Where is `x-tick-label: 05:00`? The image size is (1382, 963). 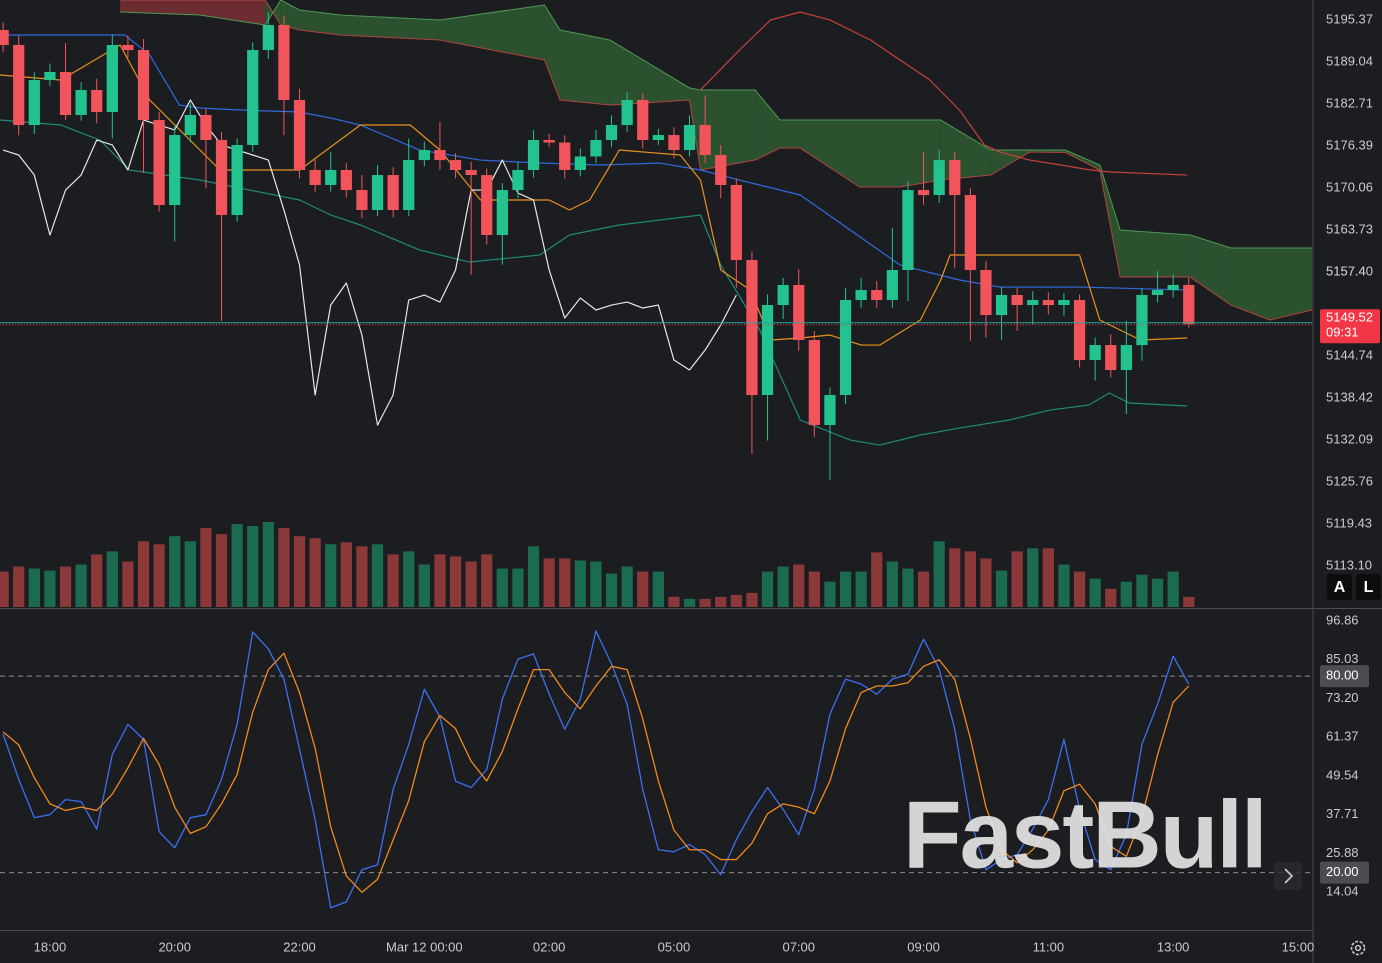 x-tick-label: 05:00 is located at coordinates (674, 946).